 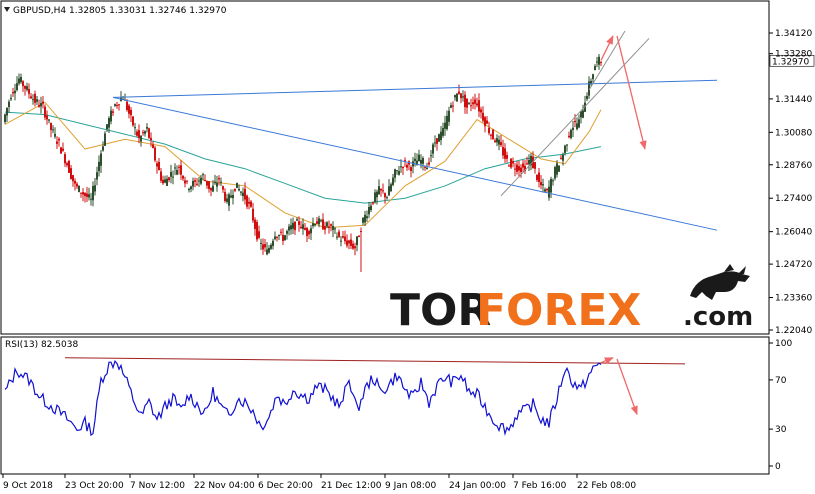 I want to click on trendline-channel-top, so click(x=607, y=60).